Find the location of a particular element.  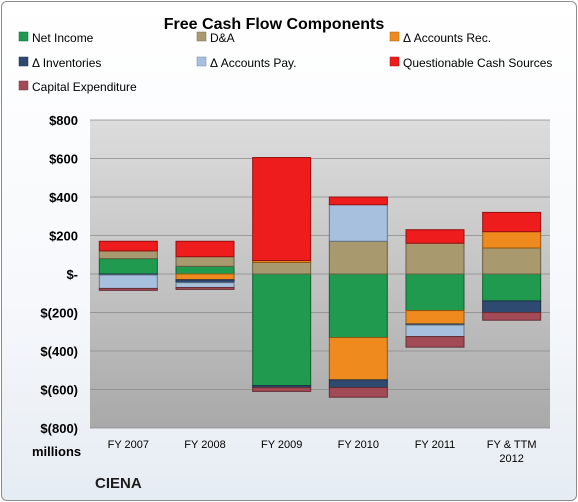

y-axis-unit-label: millions is located at coordinates (56, 451).